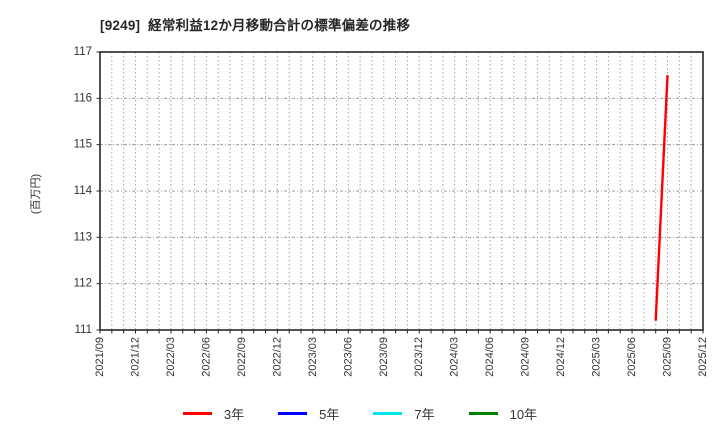  What do you see at coordinates (242, 357) in the screenshot?
I see `x-tick-label: 2022/09` at bounding box center [242, 357].